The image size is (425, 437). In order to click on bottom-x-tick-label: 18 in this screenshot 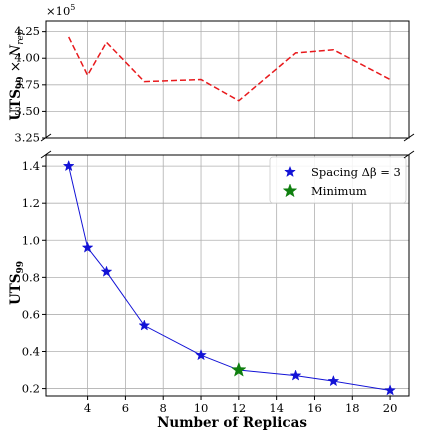, I will do `click(352, 408)`.